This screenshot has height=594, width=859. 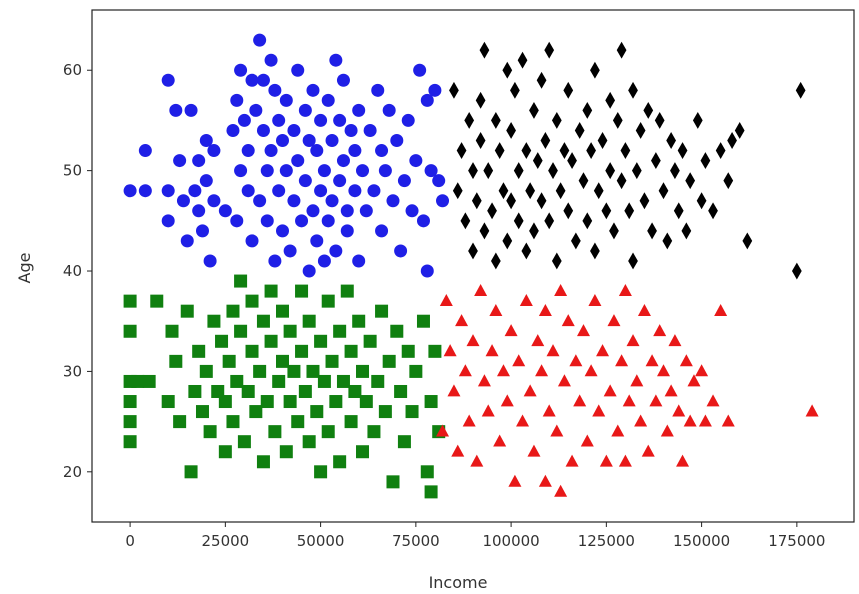 What do you see at coordinates (225, 541) in the screenshot?
I see `x-tick-label: 25000` at bounding box center [225, 541].